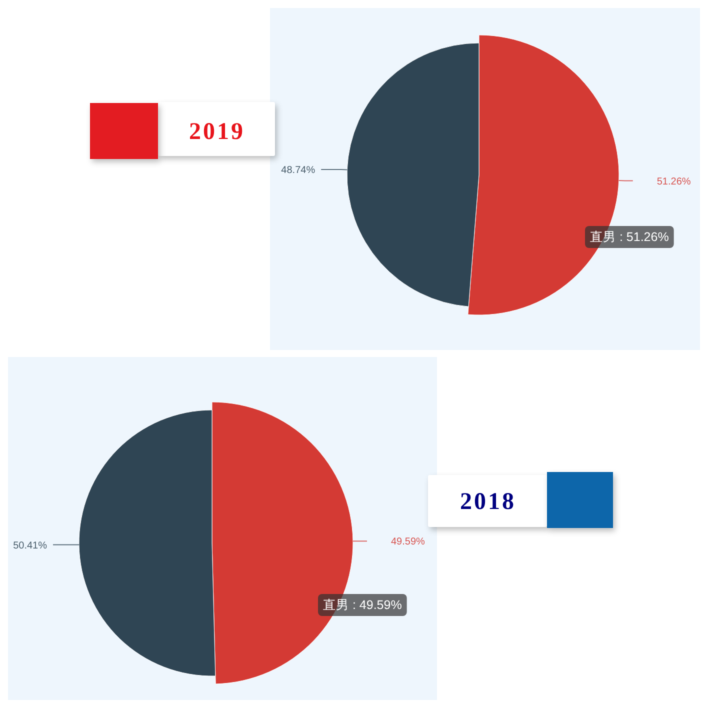 This screenshot has width=708, height=708. What do you see at coordinates (488, 502) in the screenshot?
I see `text: 2018` at bounding box center [488, 502].